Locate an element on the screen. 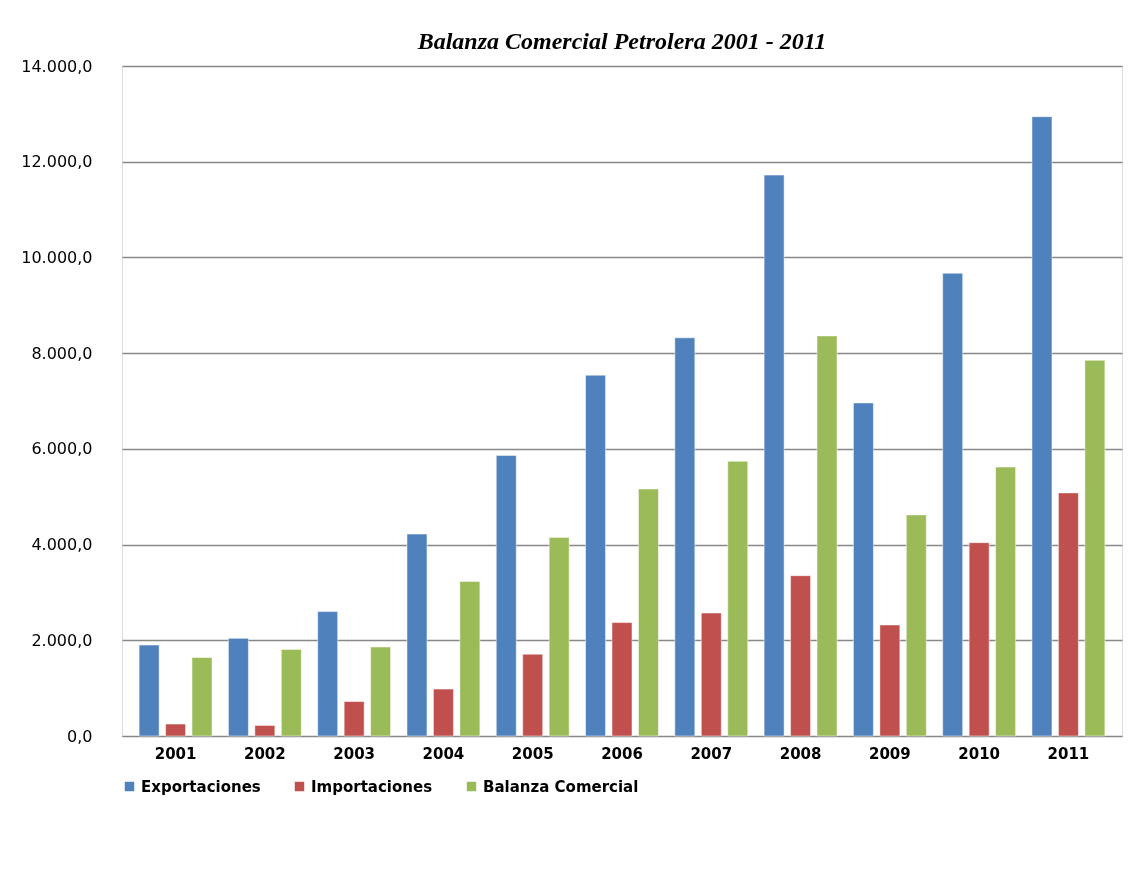 The image size is (1148, 892). y-tick-label: 6.000,0 is located at coordinates (62, 449).